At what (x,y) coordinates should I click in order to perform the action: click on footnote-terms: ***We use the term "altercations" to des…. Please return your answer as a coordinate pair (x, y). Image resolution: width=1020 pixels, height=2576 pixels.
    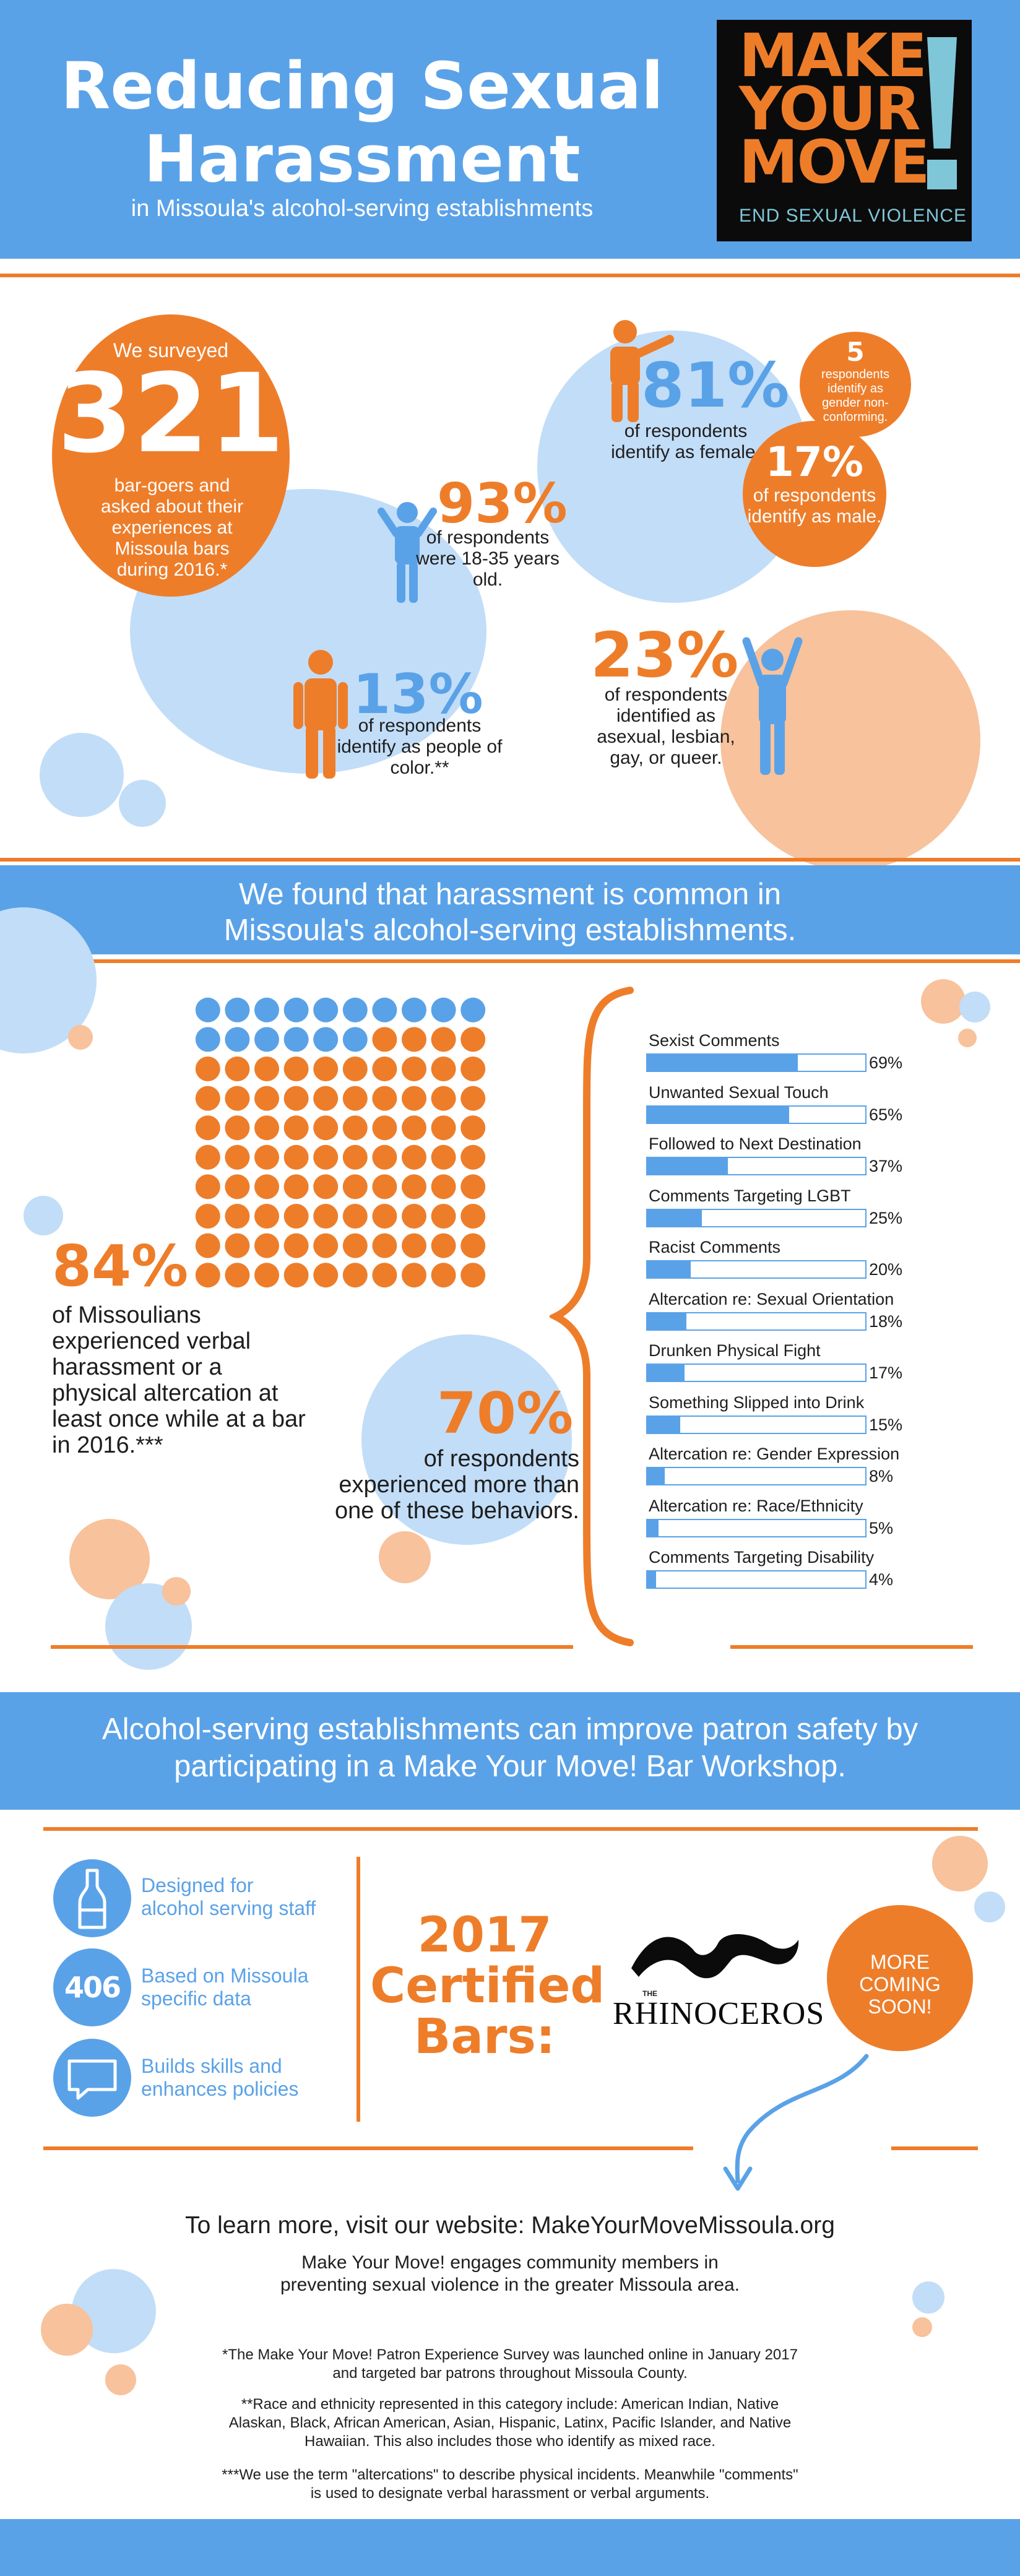
    Looking at the image, I should click on (510, 2484).